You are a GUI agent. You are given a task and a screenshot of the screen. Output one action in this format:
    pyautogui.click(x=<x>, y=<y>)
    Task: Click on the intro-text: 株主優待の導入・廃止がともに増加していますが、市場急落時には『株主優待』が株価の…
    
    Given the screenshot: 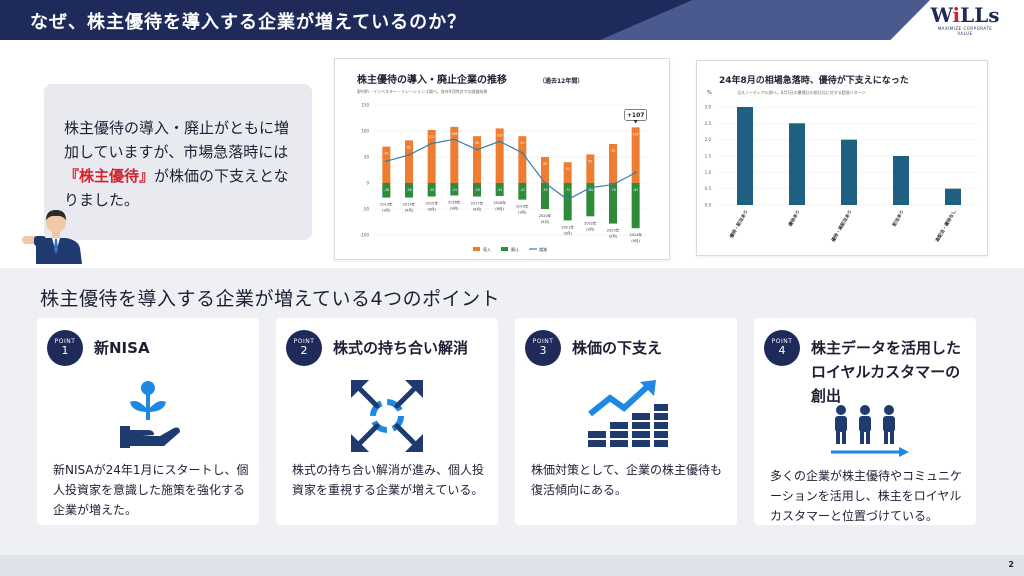 What is the action you would take?
    pyautogui.click(x=177, y=164)
    